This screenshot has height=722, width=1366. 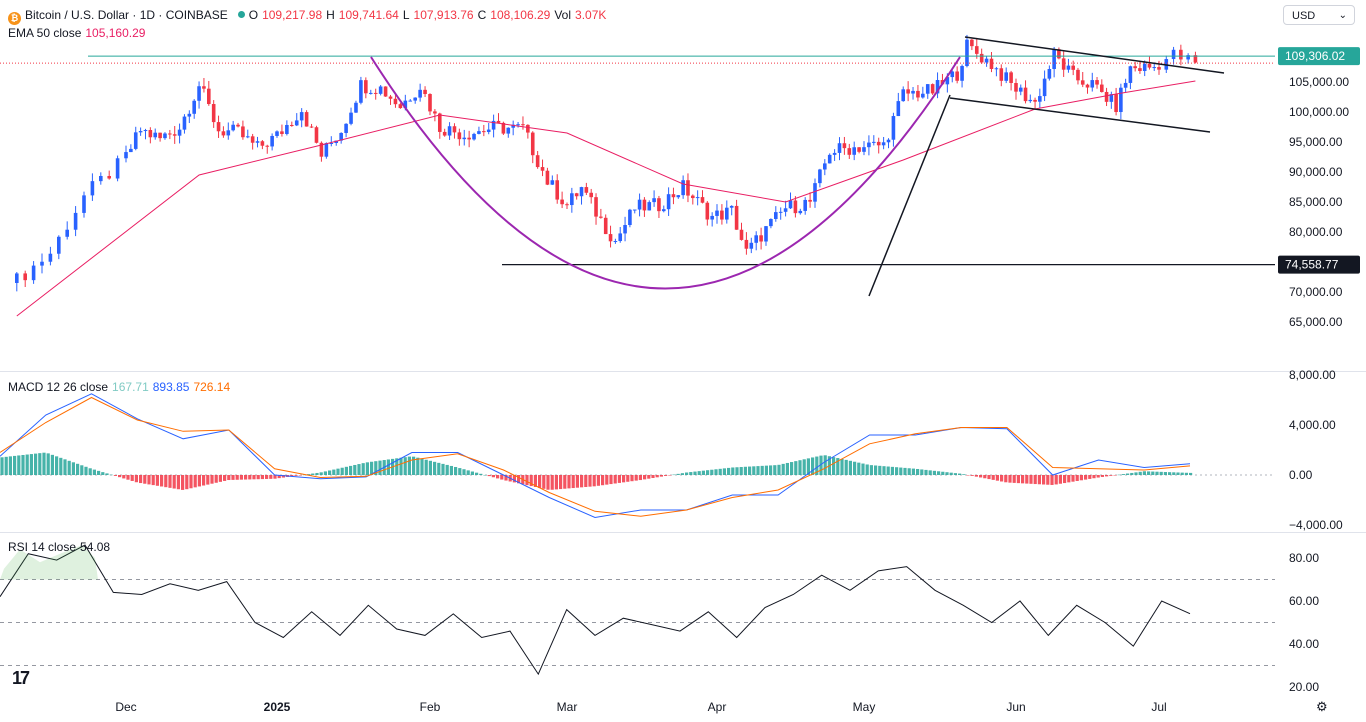 What do you see at coordinates (482, 15) in the screenshot?
I see `close-label: C` at bounding box center [482, 15].